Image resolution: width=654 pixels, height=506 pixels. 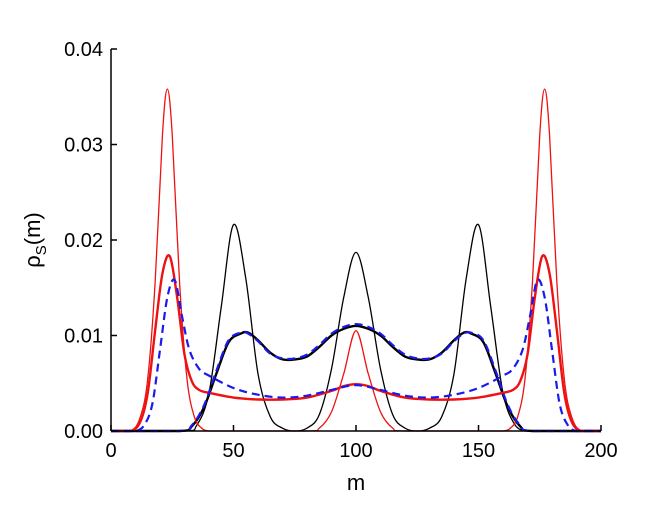 What do you see at coordinates (355, 451) in the screenshot?
I see `x-tick-label: 100` at bounding box center [355, 451].